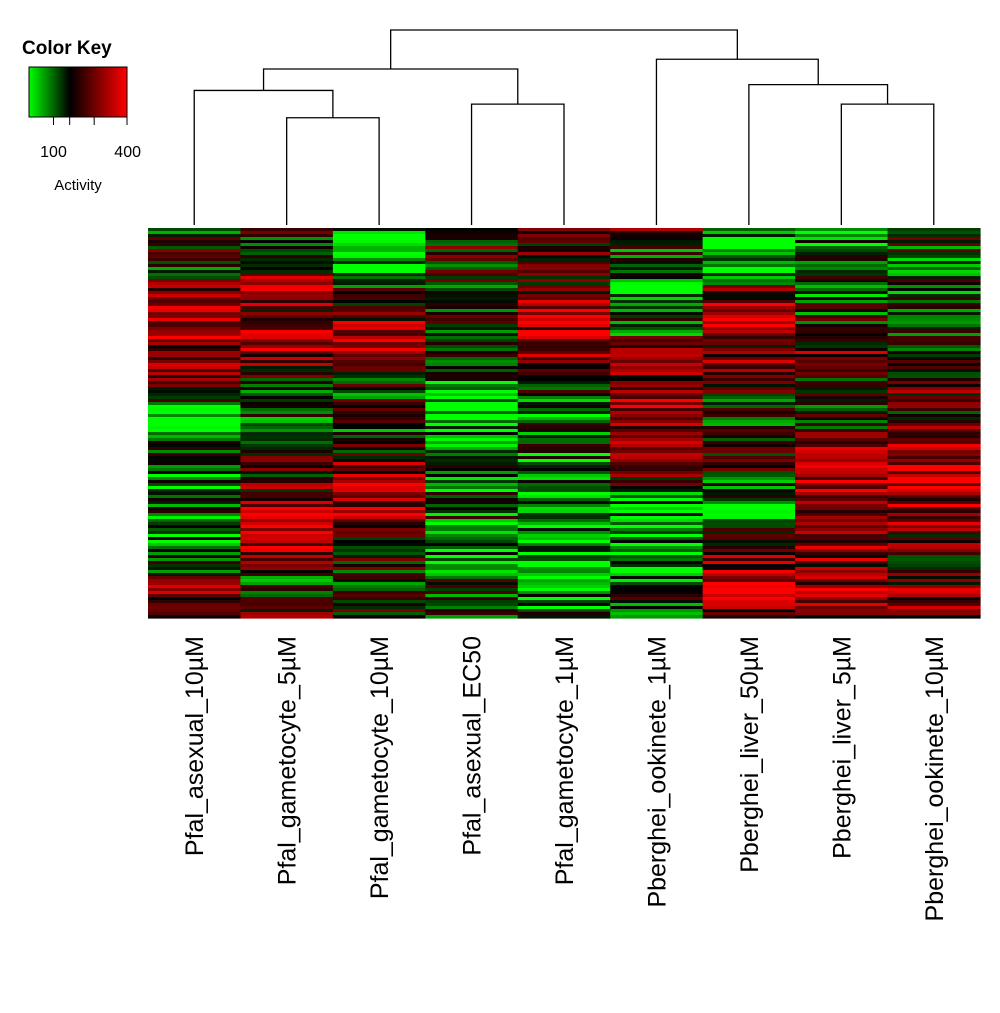  I want to click on column-label: Pfal_gametocyte_10µM, so click(380, 767).